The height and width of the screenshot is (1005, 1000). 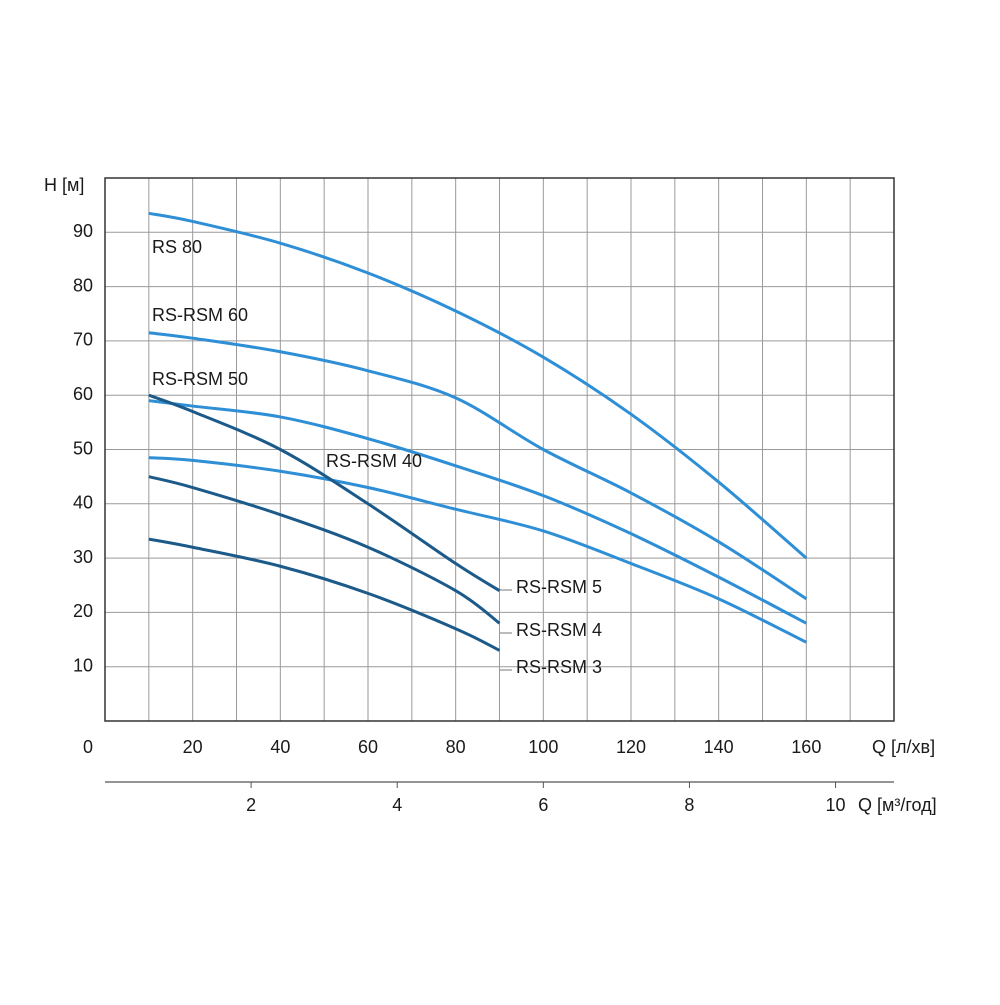 What do you see at coordinates (719, 747) in the screenshot?
I see `x-tick-label: 140` at bounding box center [719, 747].